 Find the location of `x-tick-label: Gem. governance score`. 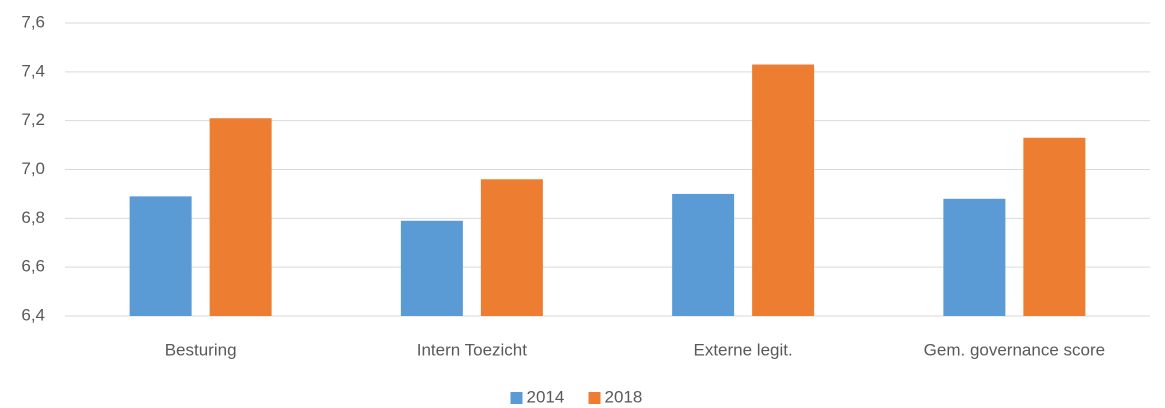

x-tick-label: Gem. governance score is located at coordinates (1014, 349).